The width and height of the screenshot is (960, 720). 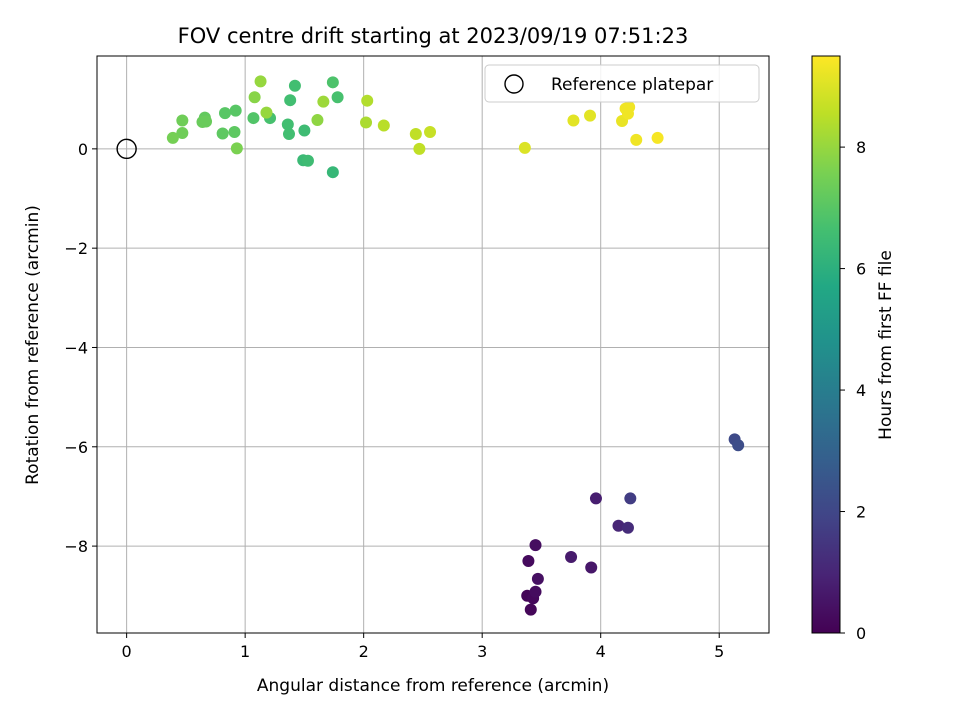 What do you see at coordinates (127, 651) in the screenshot?
I see `x-tick-label: 0` at bounding box center [127, 651].